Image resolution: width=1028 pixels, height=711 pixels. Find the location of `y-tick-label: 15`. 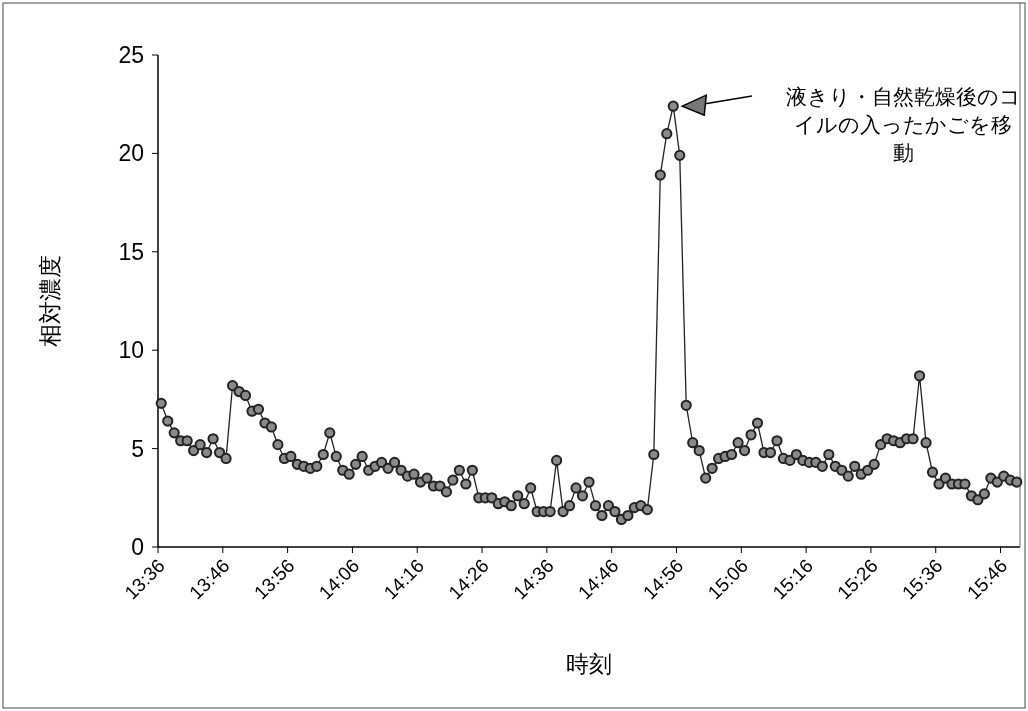

y-tick-label: 15 is located at coordinates (131, 251).